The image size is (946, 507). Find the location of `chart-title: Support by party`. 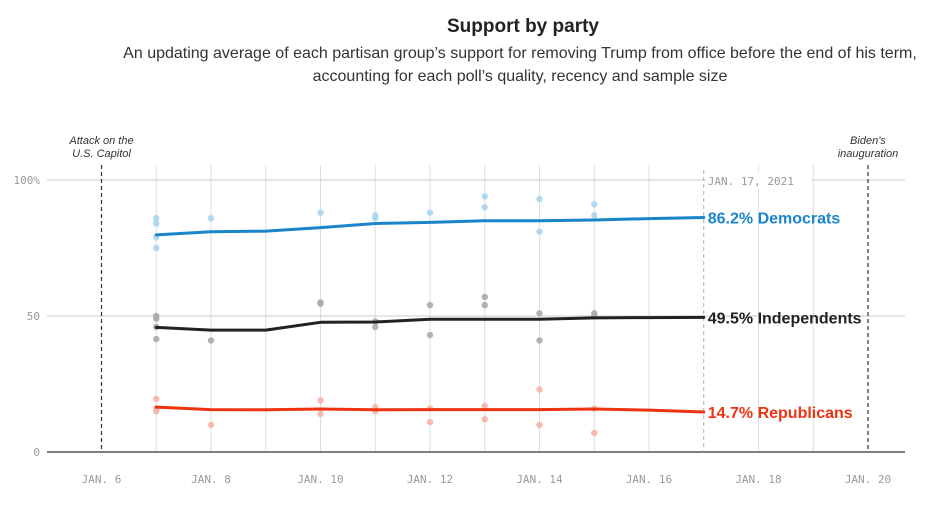

chart-title: Support by party is located at coordinates (522, 26).